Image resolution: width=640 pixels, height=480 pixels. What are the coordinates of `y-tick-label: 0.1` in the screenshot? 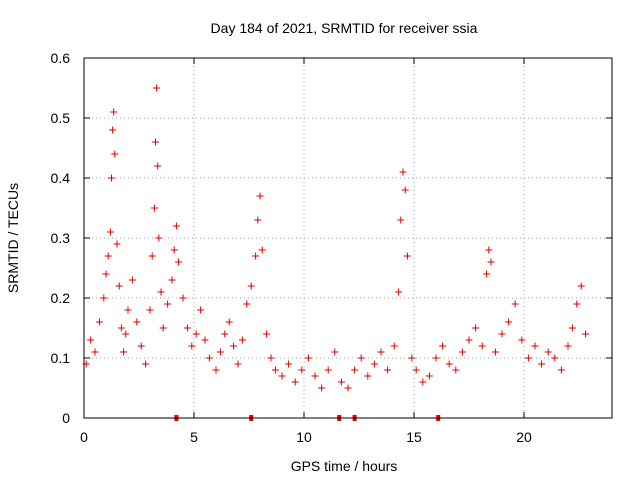 It's located at (61, 358).